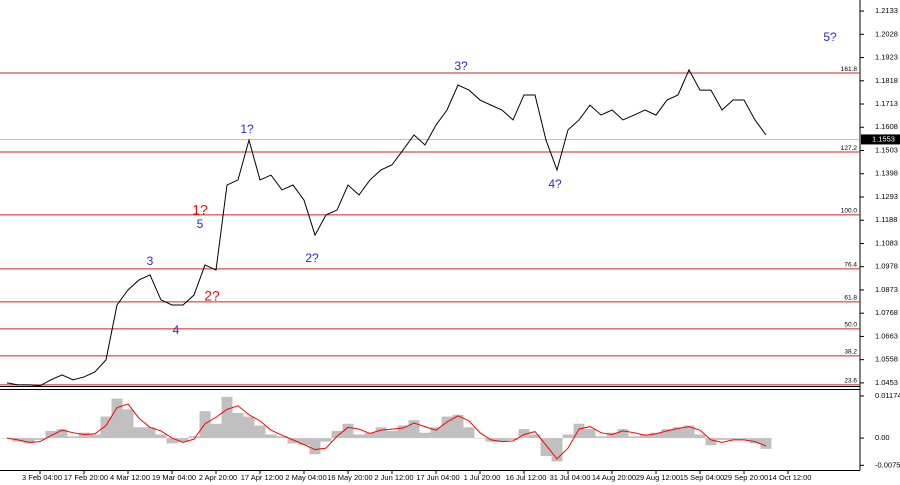  I want to click on y-tick-label: 1.0768, so click(886, 312).